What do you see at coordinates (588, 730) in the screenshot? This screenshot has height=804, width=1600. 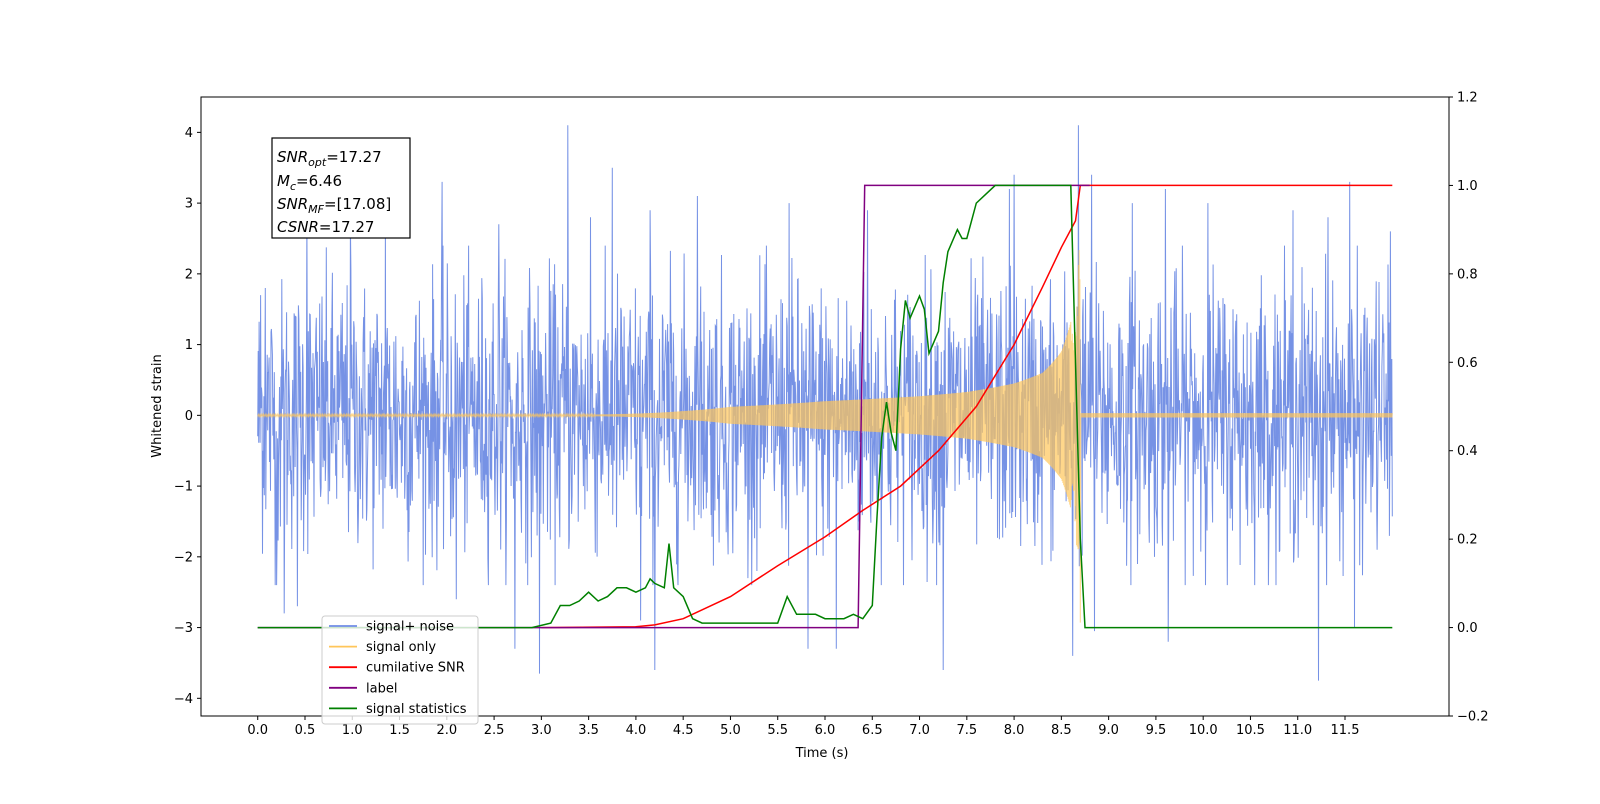 I see `x-tick-label: 3.5` at bounding box center [588, 730].